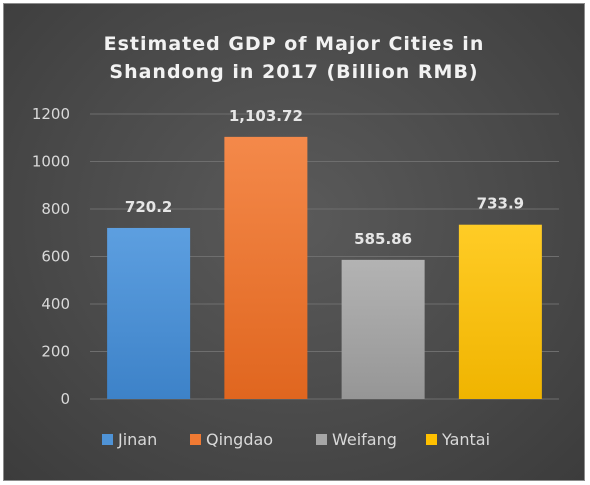 Image resolution: width=590 pixels, height=485 pixels. Describe the element at coordinates (148, 207) in the screenshot. I see `data-label-jinan: 720.2` at that location.